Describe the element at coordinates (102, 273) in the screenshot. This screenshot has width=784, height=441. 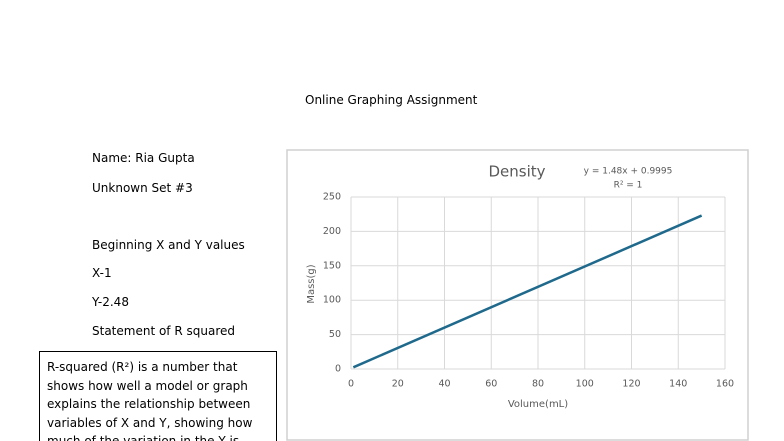
I see `x-value: X-1` at that location.